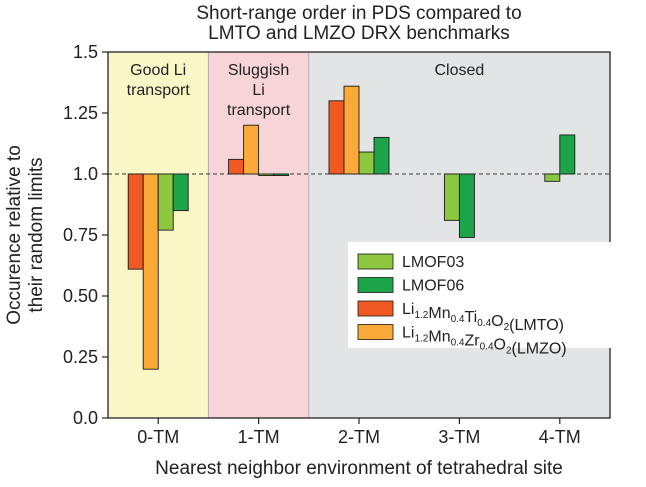 The width and height of the screenshot is (646, 487). What do you see at coordinates (236, 166) in the screenshot?
I see `bar-lmto-1-tm` at bounding box center [236, 166].